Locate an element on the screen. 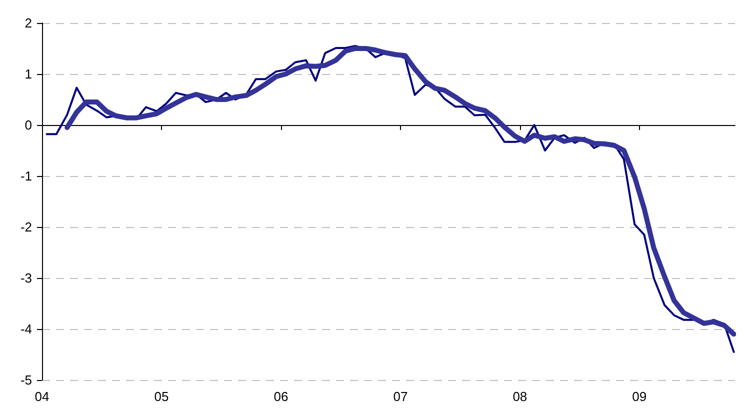 The image size is (744, 411). x-tick-label: 08 is located at coordinates (520, 396).